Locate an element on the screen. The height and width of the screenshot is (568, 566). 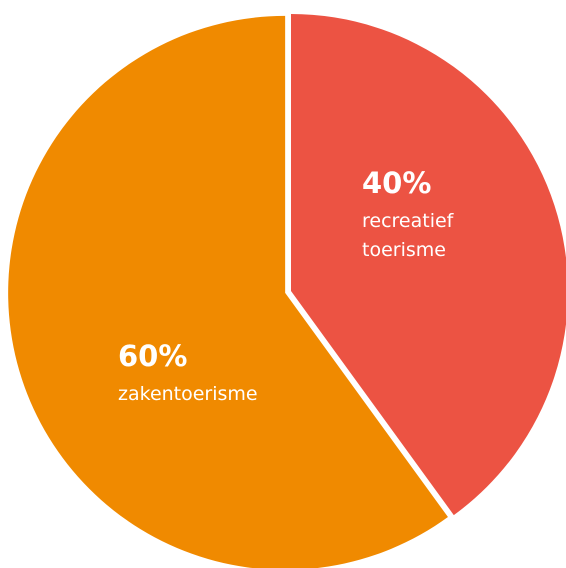
slice-0-percent-label: 40% is located at coordinates (396, 183).